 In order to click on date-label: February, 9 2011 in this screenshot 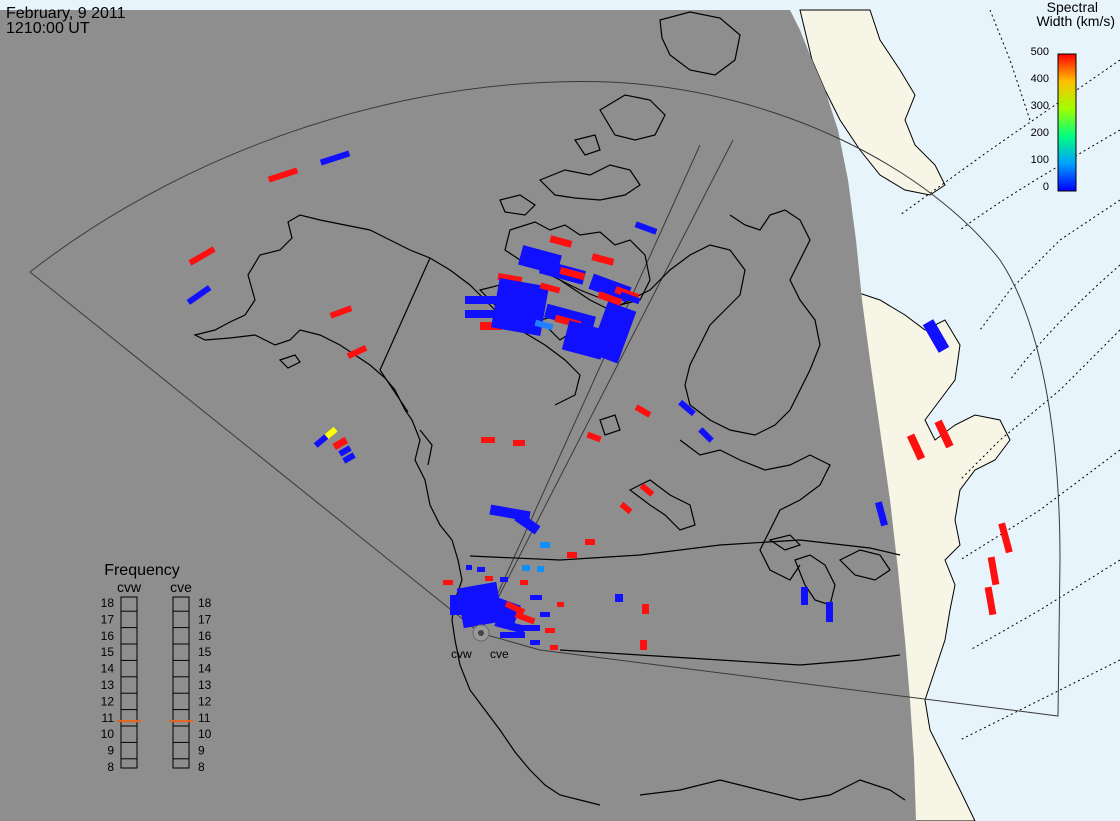, I will do `click(66, 13)`.